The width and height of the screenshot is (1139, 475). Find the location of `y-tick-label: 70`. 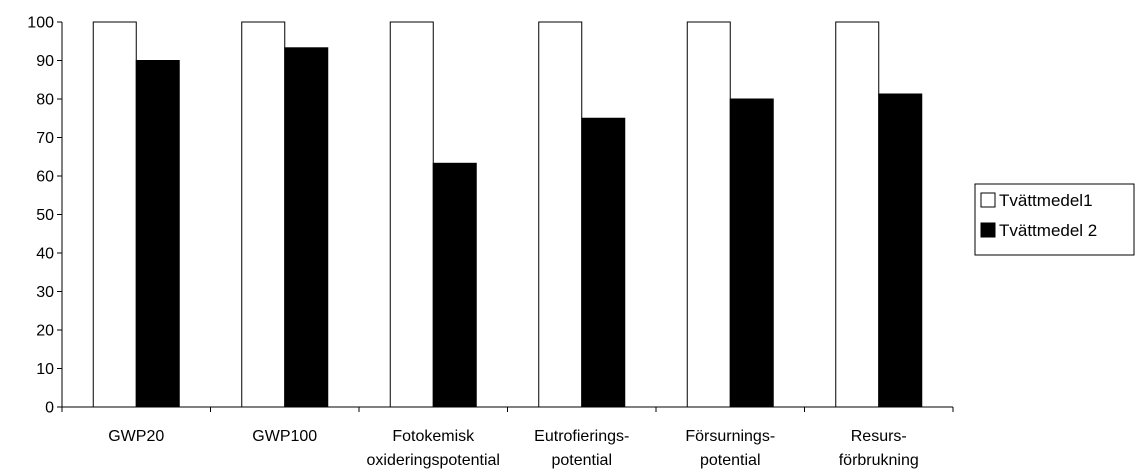

y-tick-label: 70 is located at coordinates (45, 138).